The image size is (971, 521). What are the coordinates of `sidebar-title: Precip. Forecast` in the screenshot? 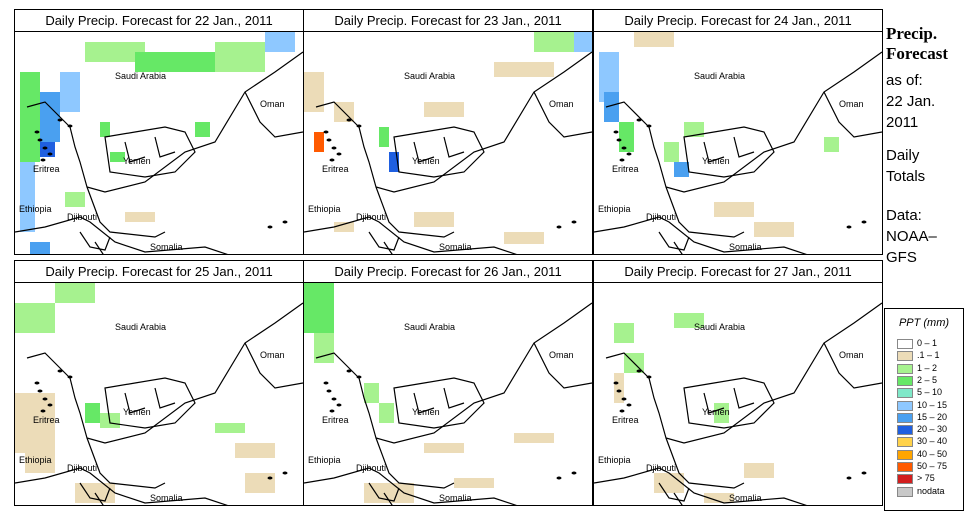 It's located at (926, 44).